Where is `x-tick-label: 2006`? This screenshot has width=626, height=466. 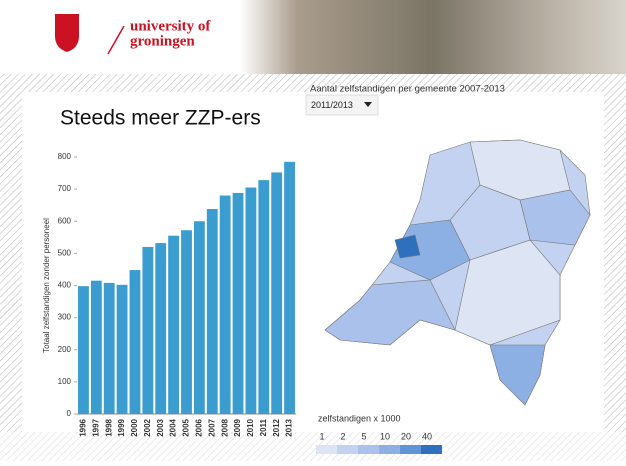
x-tick-label: 2006 is located at coordinates (198, 427).